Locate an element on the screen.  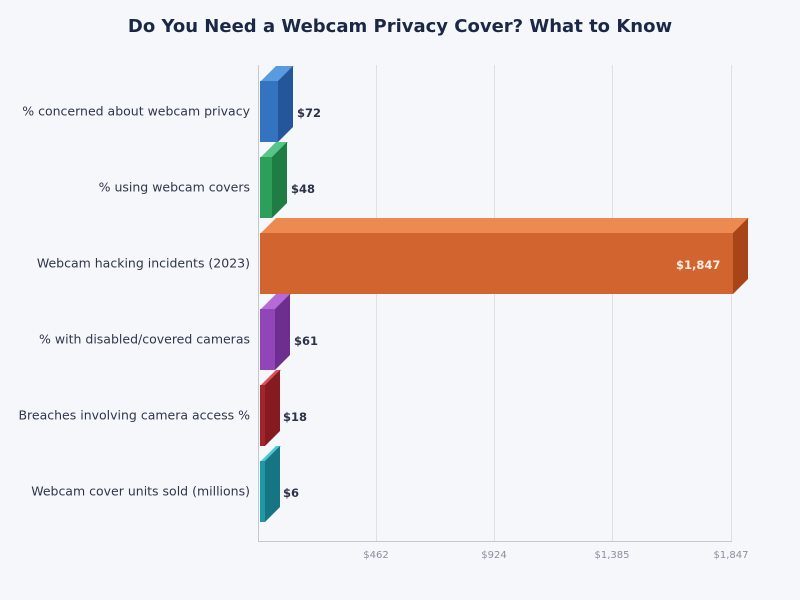
value-label: $6 is located at coordinates (291, 493).